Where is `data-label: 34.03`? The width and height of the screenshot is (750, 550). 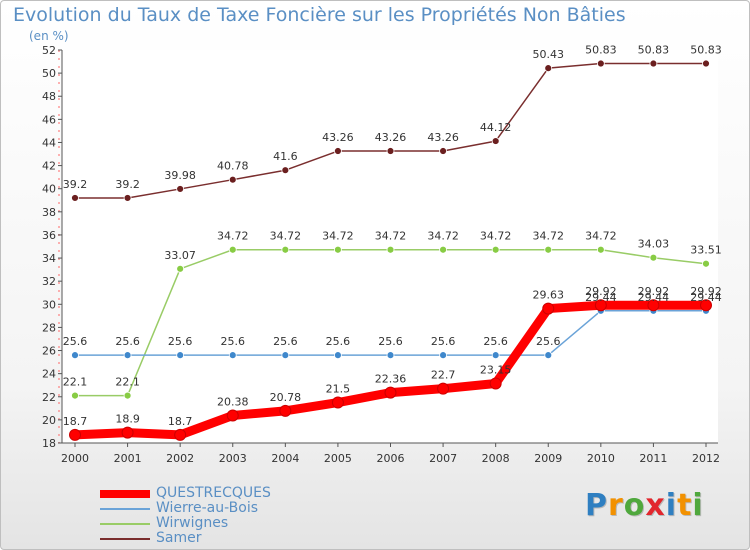
data-label: 34.03 is located at coordinates (654, 244).